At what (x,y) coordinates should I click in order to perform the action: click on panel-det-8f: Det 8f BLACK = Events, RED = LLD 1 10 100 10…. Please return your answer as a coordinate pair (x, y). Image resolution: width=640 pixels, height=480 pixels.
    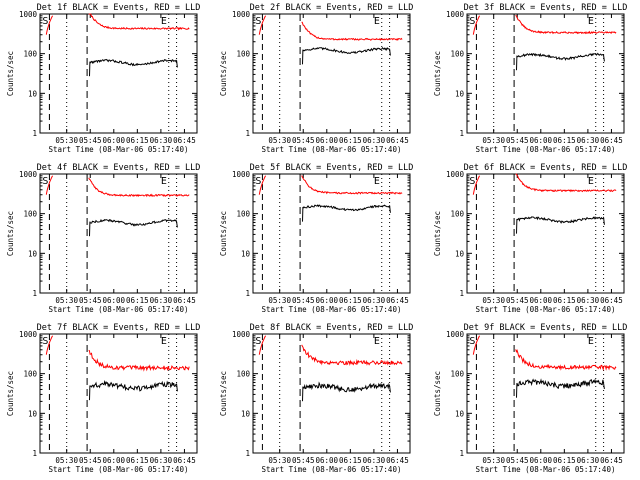
    Looking at the image, I should click on (316, 398).